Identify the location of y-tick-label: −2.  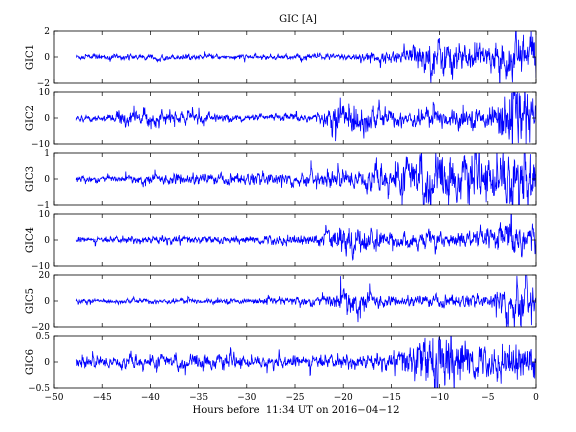
(43, 84).